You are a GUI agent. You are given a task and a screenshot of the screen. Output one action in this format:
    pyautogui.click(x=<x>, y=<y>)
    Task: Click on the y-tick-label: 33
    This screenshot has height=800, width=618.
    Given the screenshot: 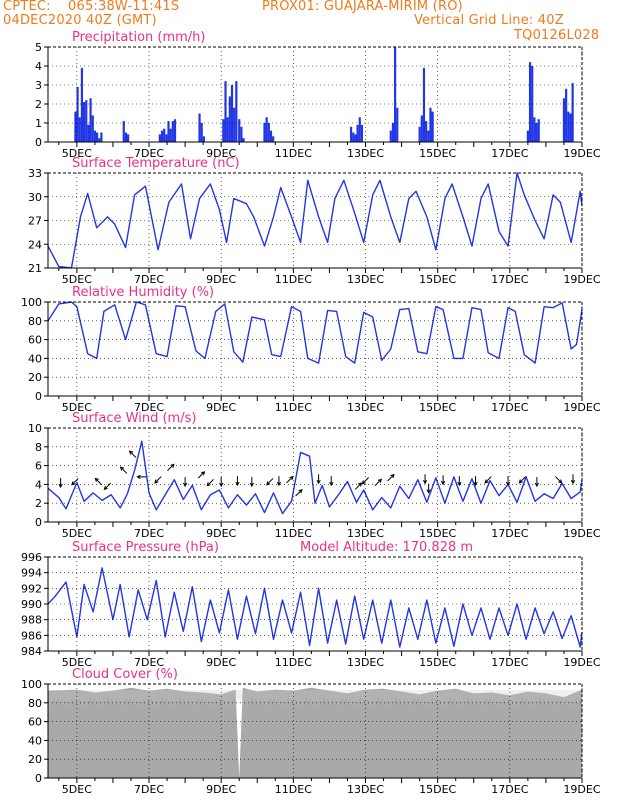 What is the action you would take?
    pyautogui.click(x=35, y=173)
    